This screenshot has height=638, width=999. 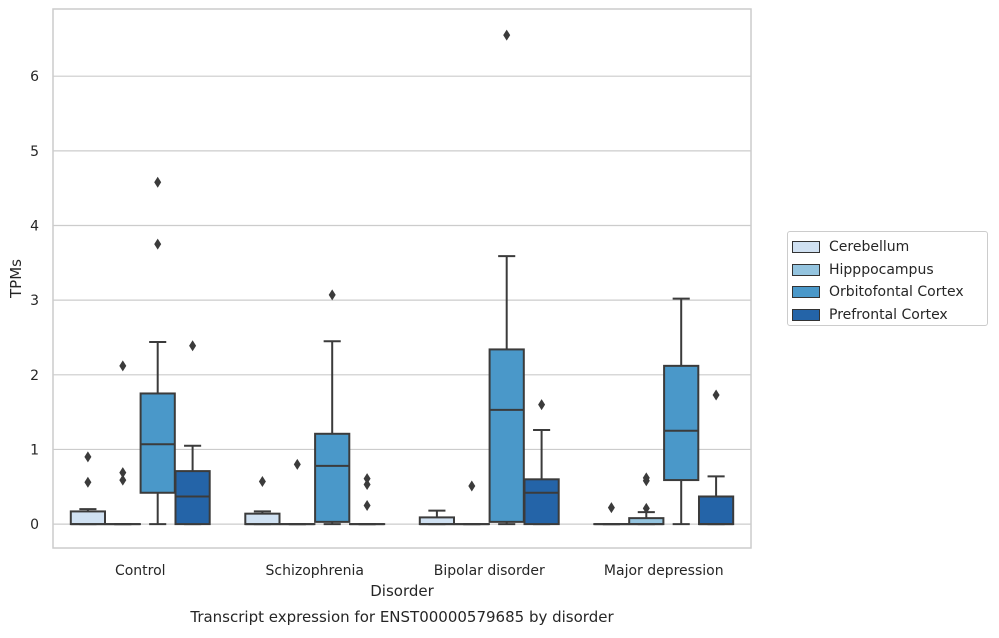 I want to click on x-tick-label: Bipolar disorder, so click(x=489, y=571).